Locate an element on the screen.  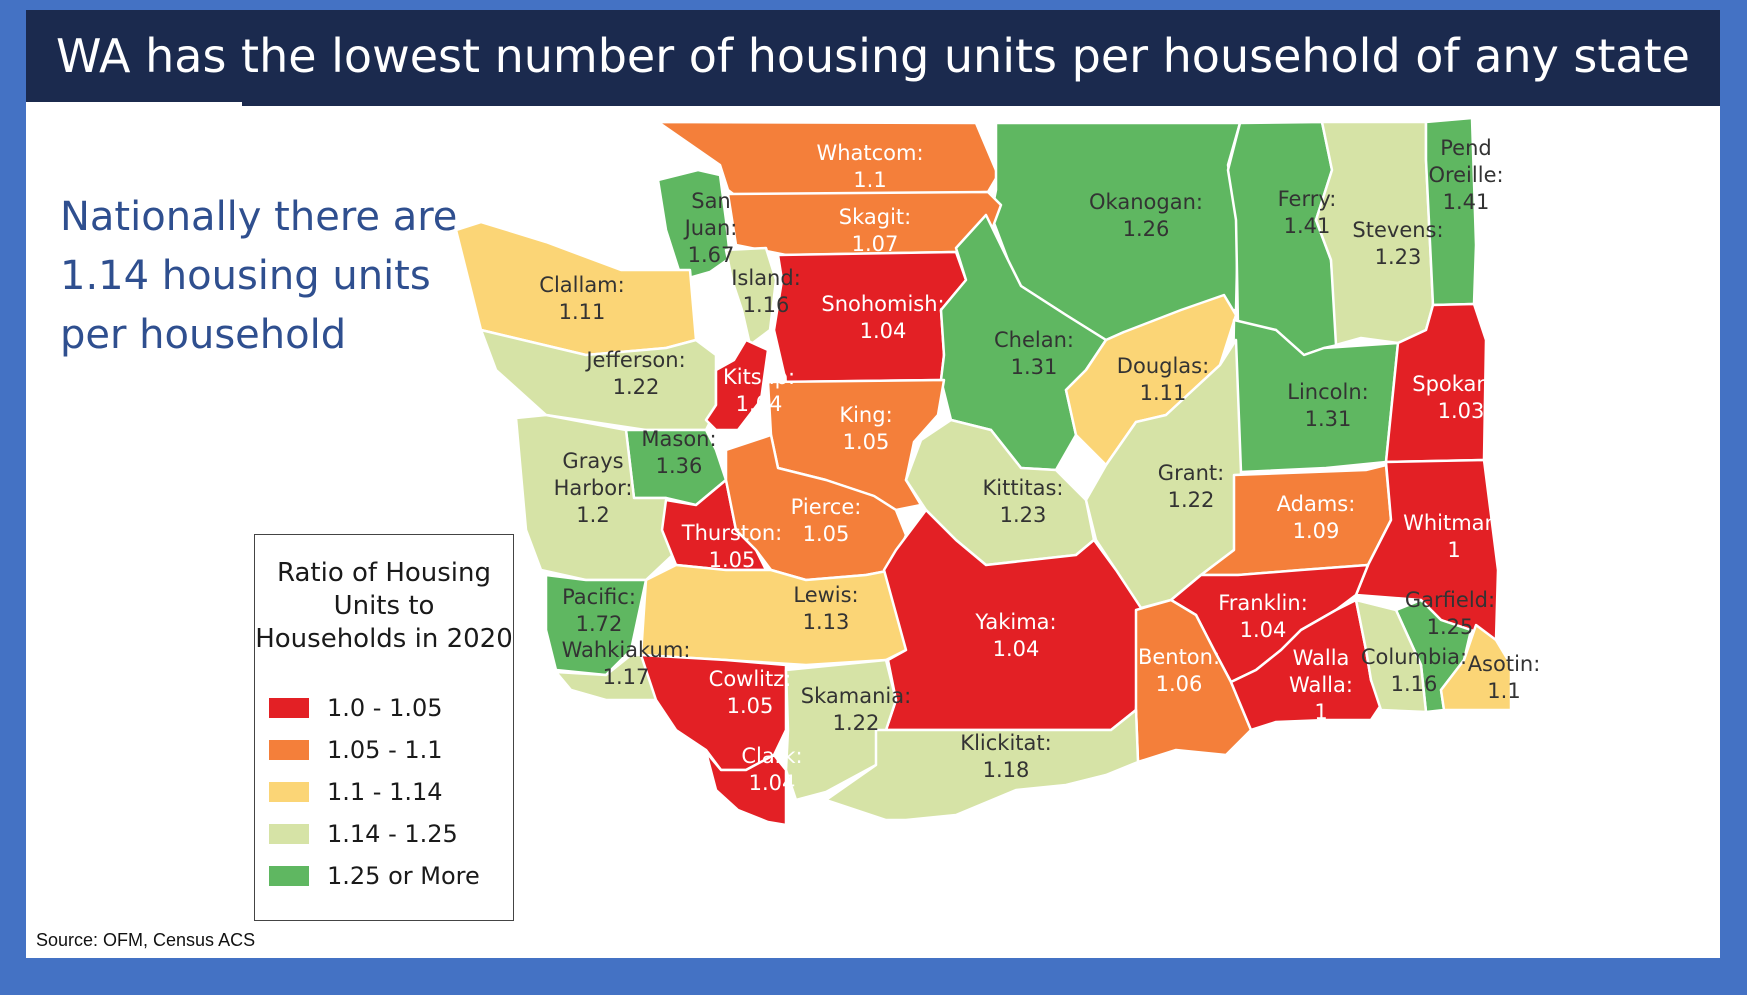
county-label: Kittitas: 1.23 is located at coordinates (1022, 501).